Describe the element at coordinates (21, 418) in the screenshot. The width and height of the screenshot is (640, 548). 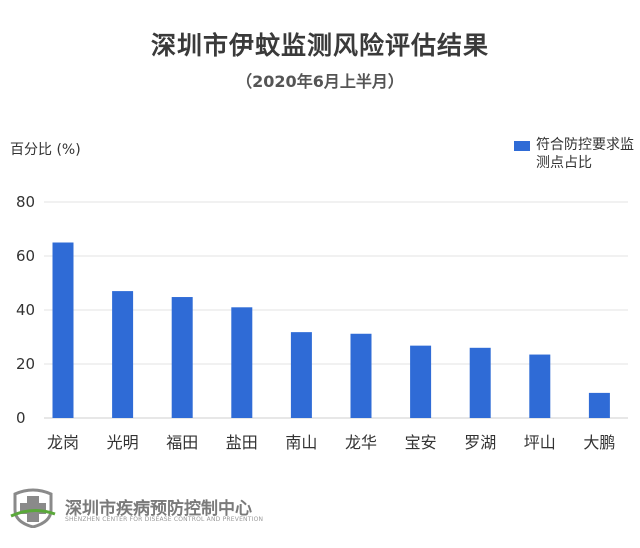
I see `y-tick-label: 0` at that location.